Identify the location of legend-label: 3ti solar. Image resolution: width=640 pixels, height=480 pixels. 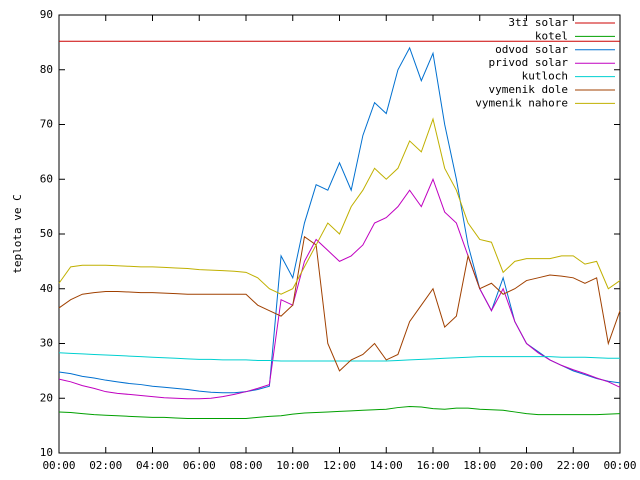
(538, 22).